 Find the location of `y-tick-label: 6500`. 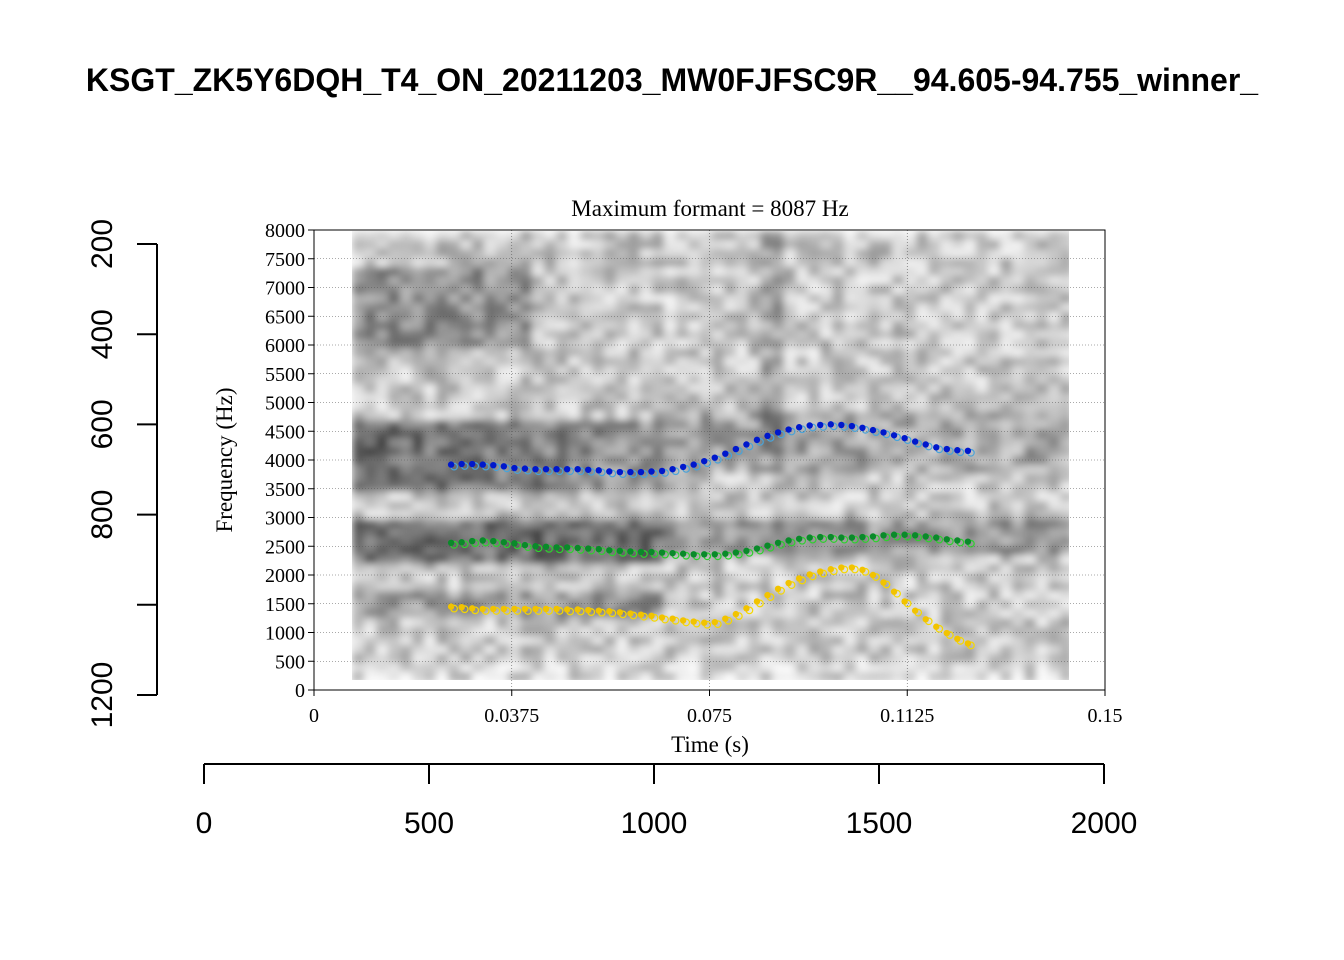

y-tick-label: 6500 is located at coordinates (285, 317).